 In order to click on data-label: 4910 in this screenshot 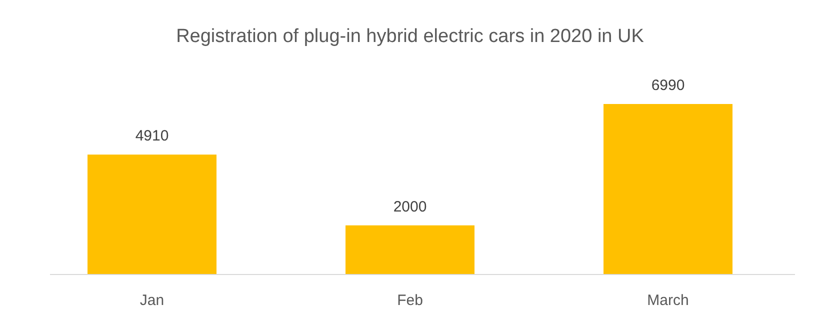, I will do `click(152, 136)`.